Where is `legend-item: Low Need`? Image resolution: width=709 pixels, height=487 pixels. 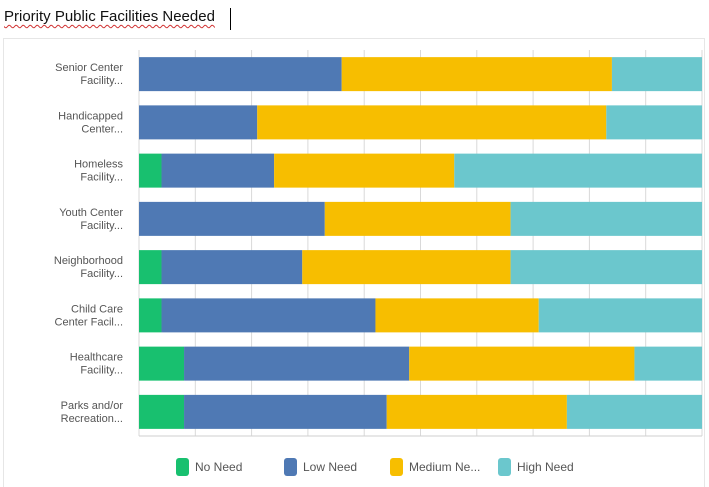 legend-item: Low Need is located at coordinates (320, 467).